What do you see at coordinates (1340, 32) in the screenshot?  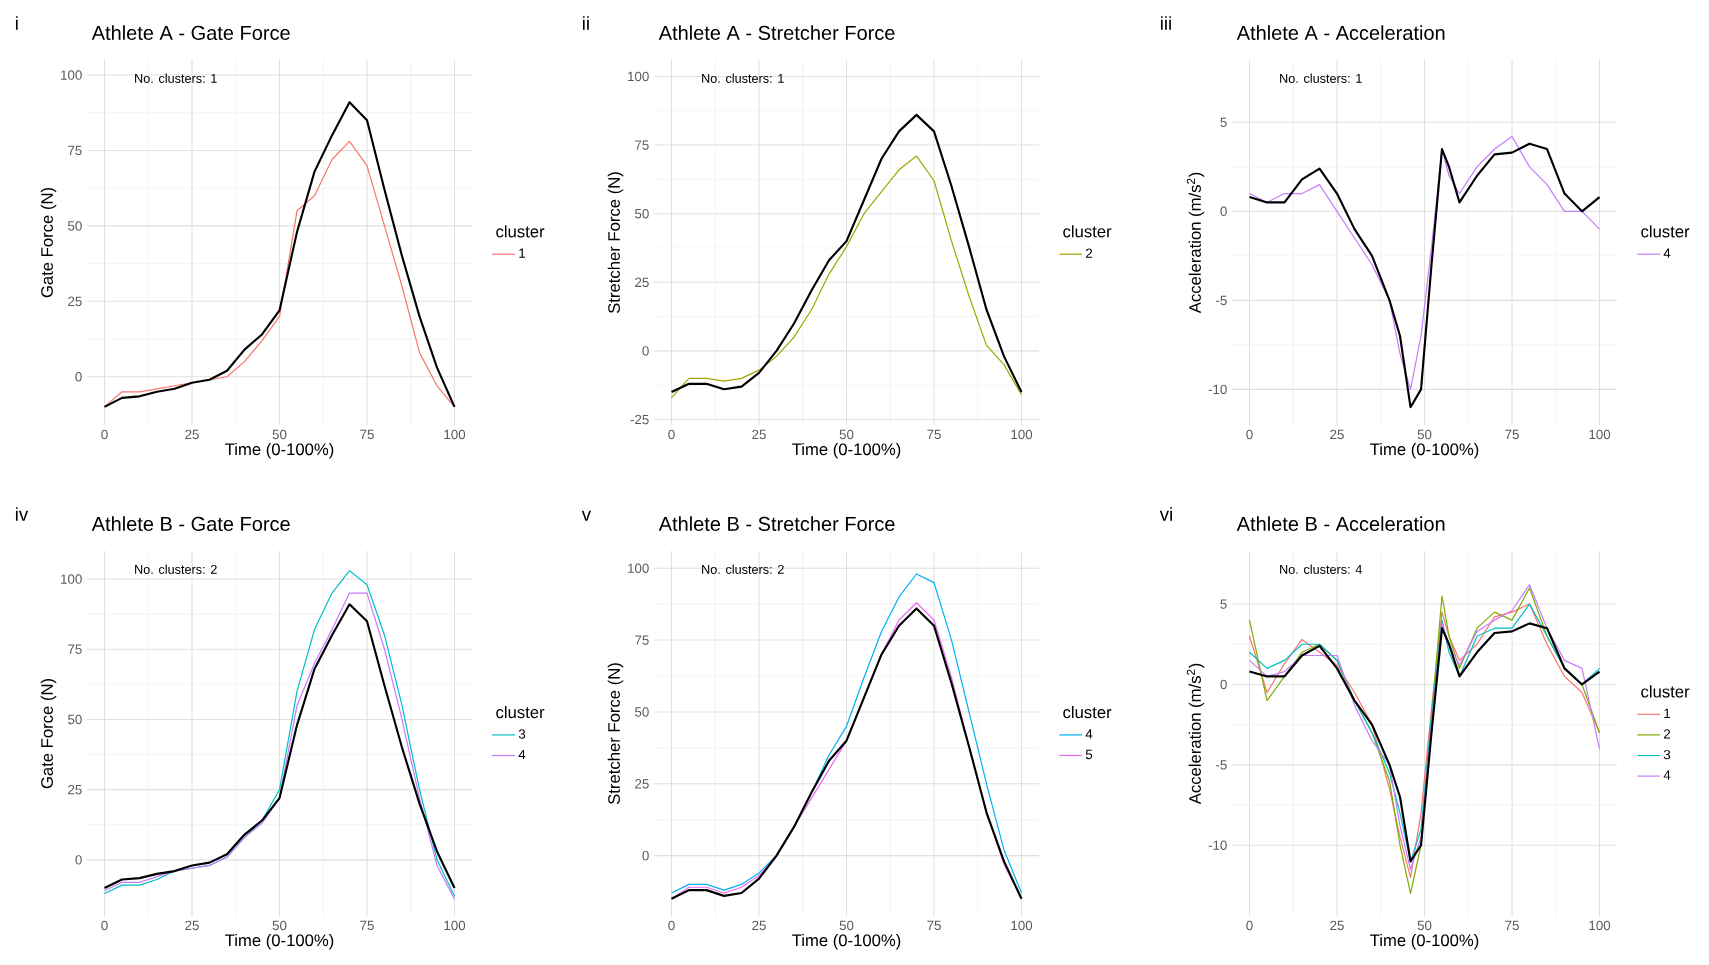 I see `chart-title: Athlete A - Acceleration` at bounding box center [1340, 32].